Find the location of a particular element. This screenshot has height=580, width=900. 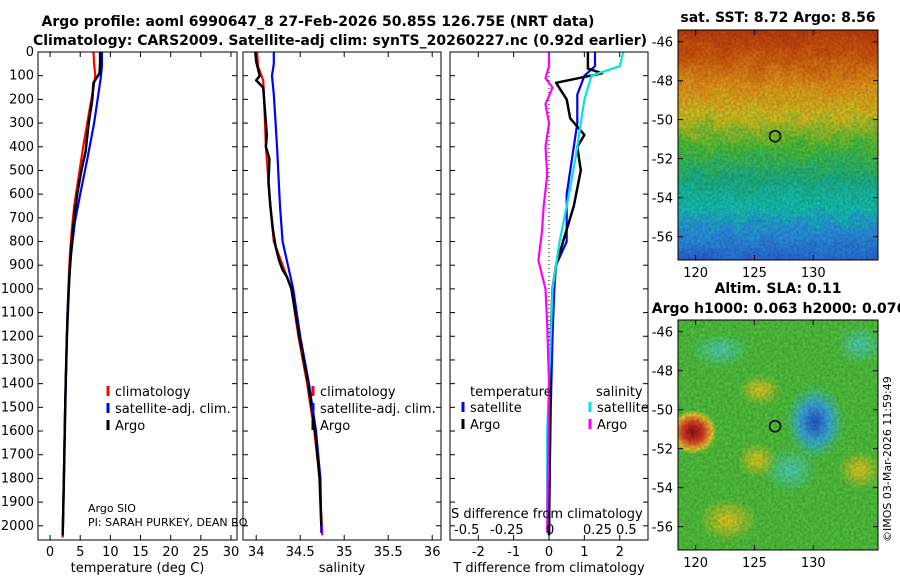

difference-xtick-label: -1 is located at coordinates (513, 552).